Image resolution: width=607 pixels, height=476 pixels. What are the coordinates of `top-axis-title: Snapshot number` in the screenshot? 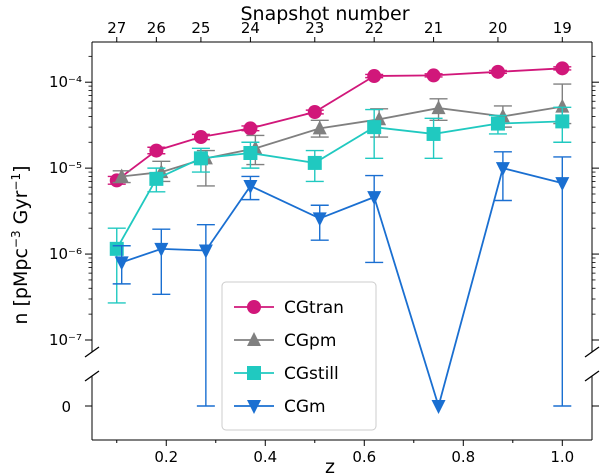 It's located at (324, 14).